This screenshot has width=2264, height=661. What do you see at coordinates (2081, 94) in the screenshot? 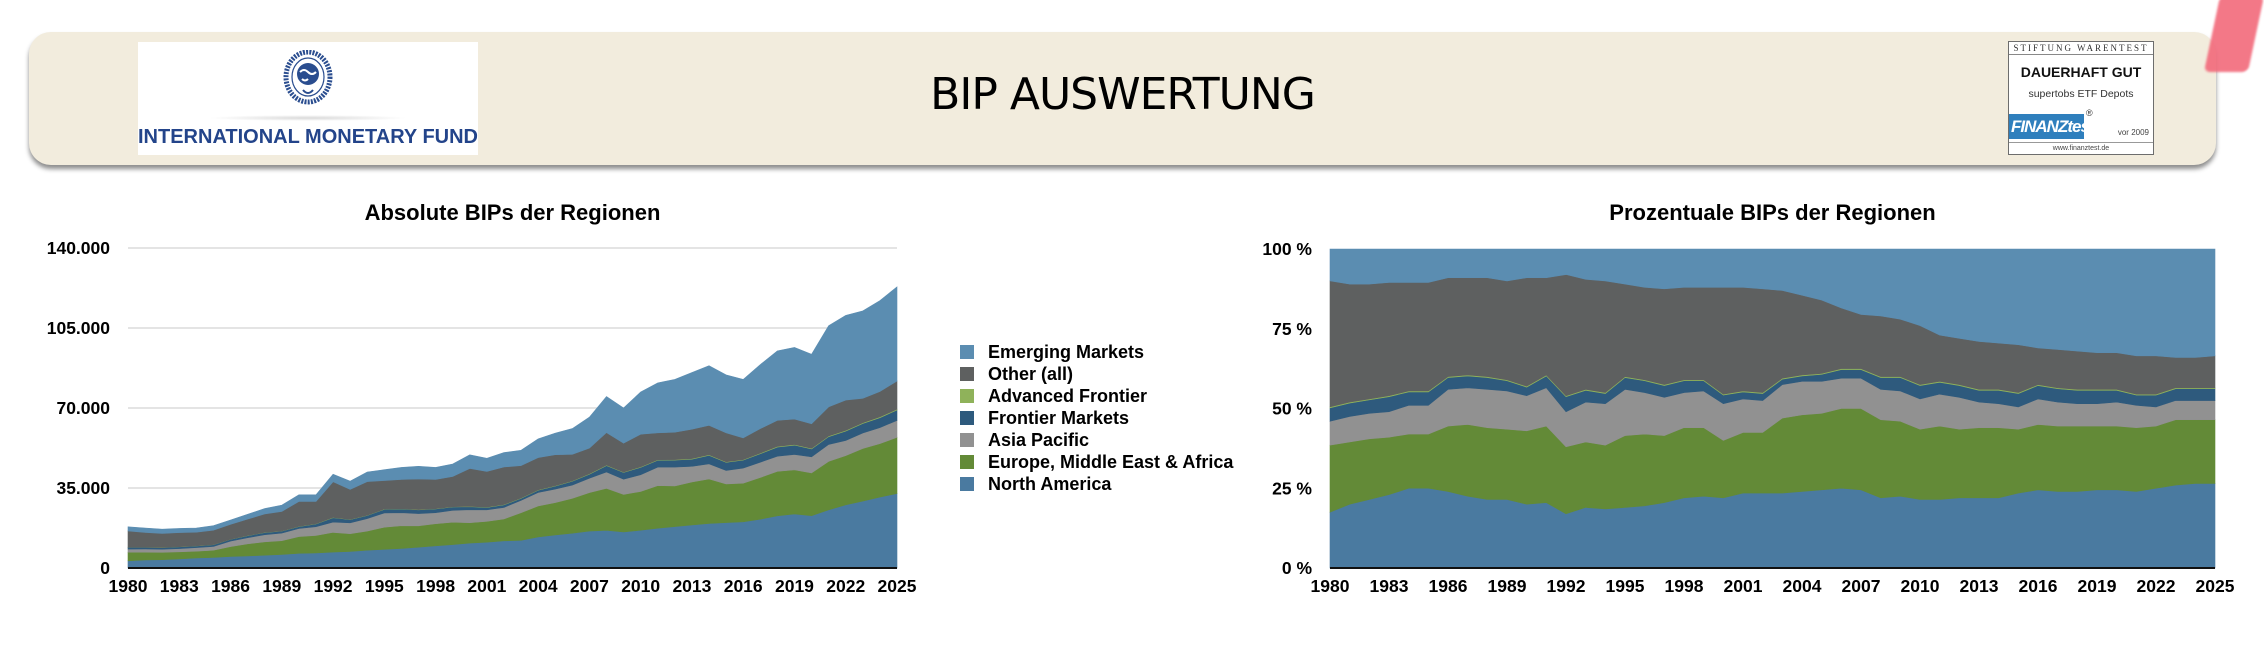
I see `badge-subline: supertobs ETF Depots` at bounding box center [2081, 94].